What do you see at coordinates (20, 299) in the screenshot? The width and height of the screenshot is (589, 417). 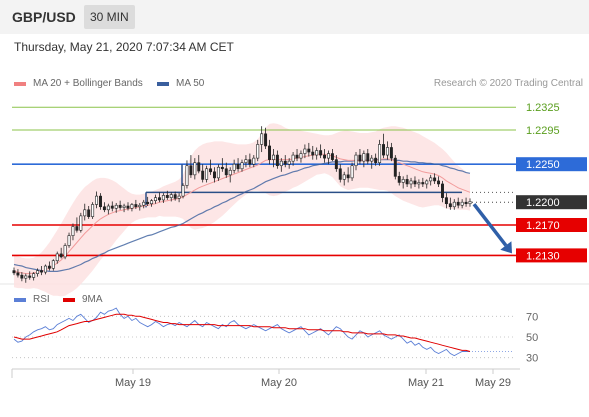 I see `rsi-swatch` at bounding box center [20, 299].